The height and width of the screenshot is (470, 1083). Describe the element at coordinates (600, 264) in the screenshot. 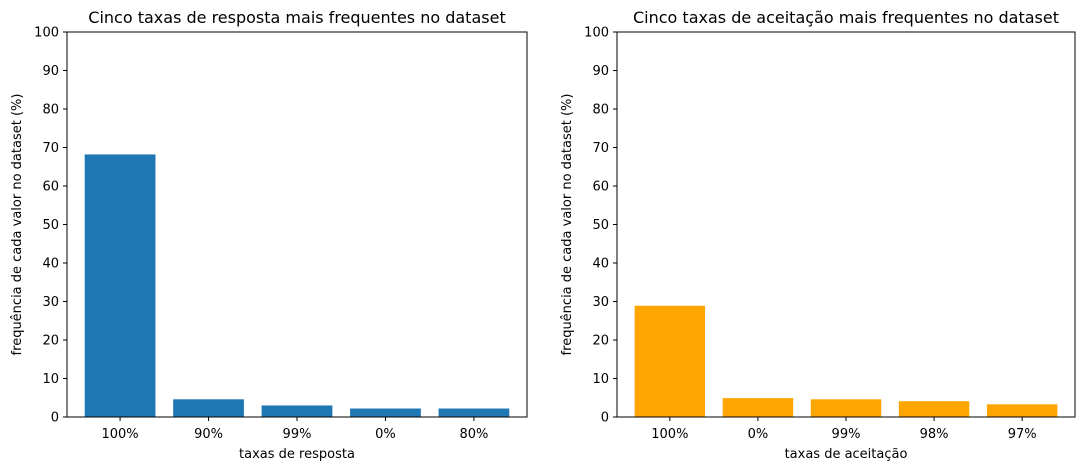

I see `acceptance-ytick-label: 40` at that location.